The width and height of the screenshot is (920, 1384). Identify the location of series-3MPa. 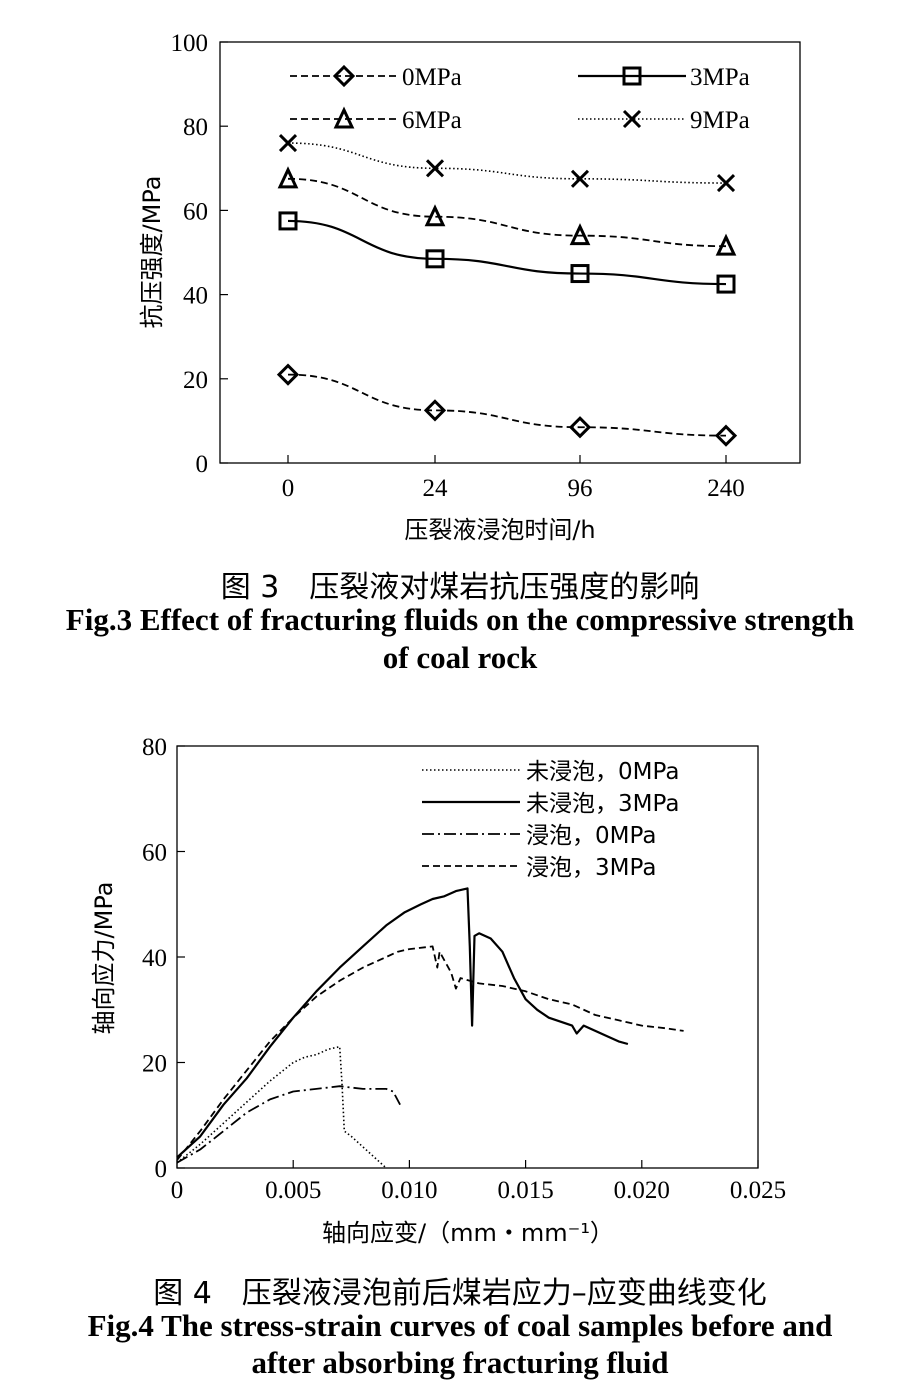
(507, 252).